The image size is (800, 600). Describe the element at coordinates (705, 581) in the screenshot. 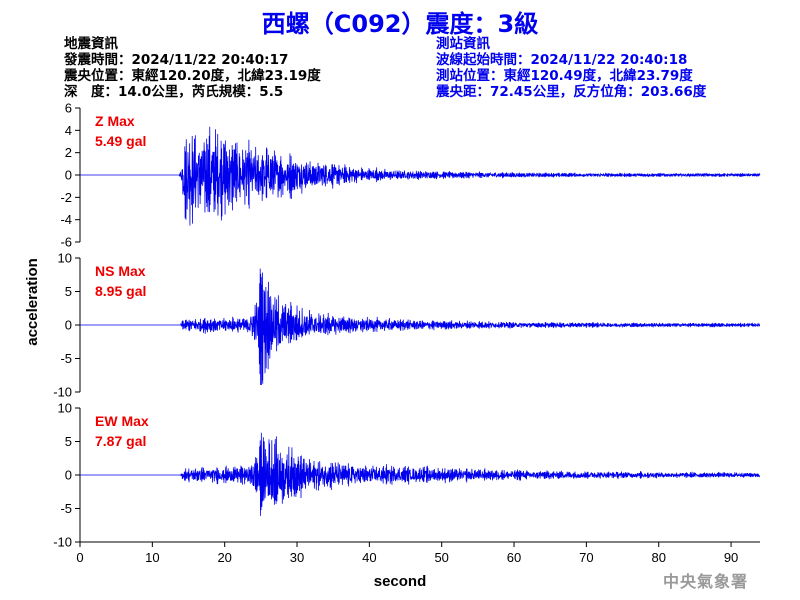

I see `agency-credit: 中央氣象署` at that location.